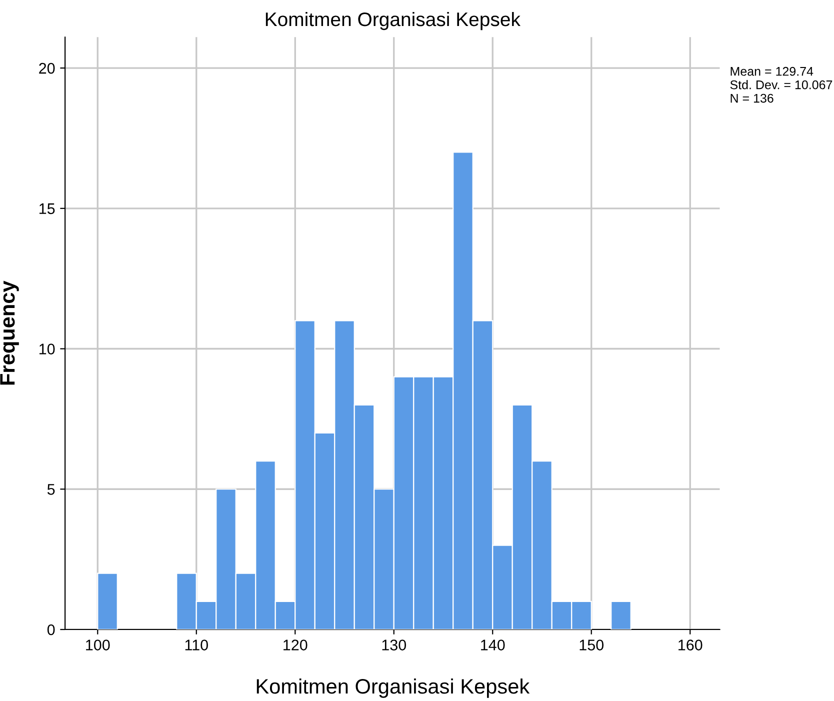 The width and height of the screenshot is (834, 701). What do you see at coordinates (393, 21) in the screenshot?
I see `chart-title: Komitmen Organisasi Kepsek` at bounding box center [393, 21].